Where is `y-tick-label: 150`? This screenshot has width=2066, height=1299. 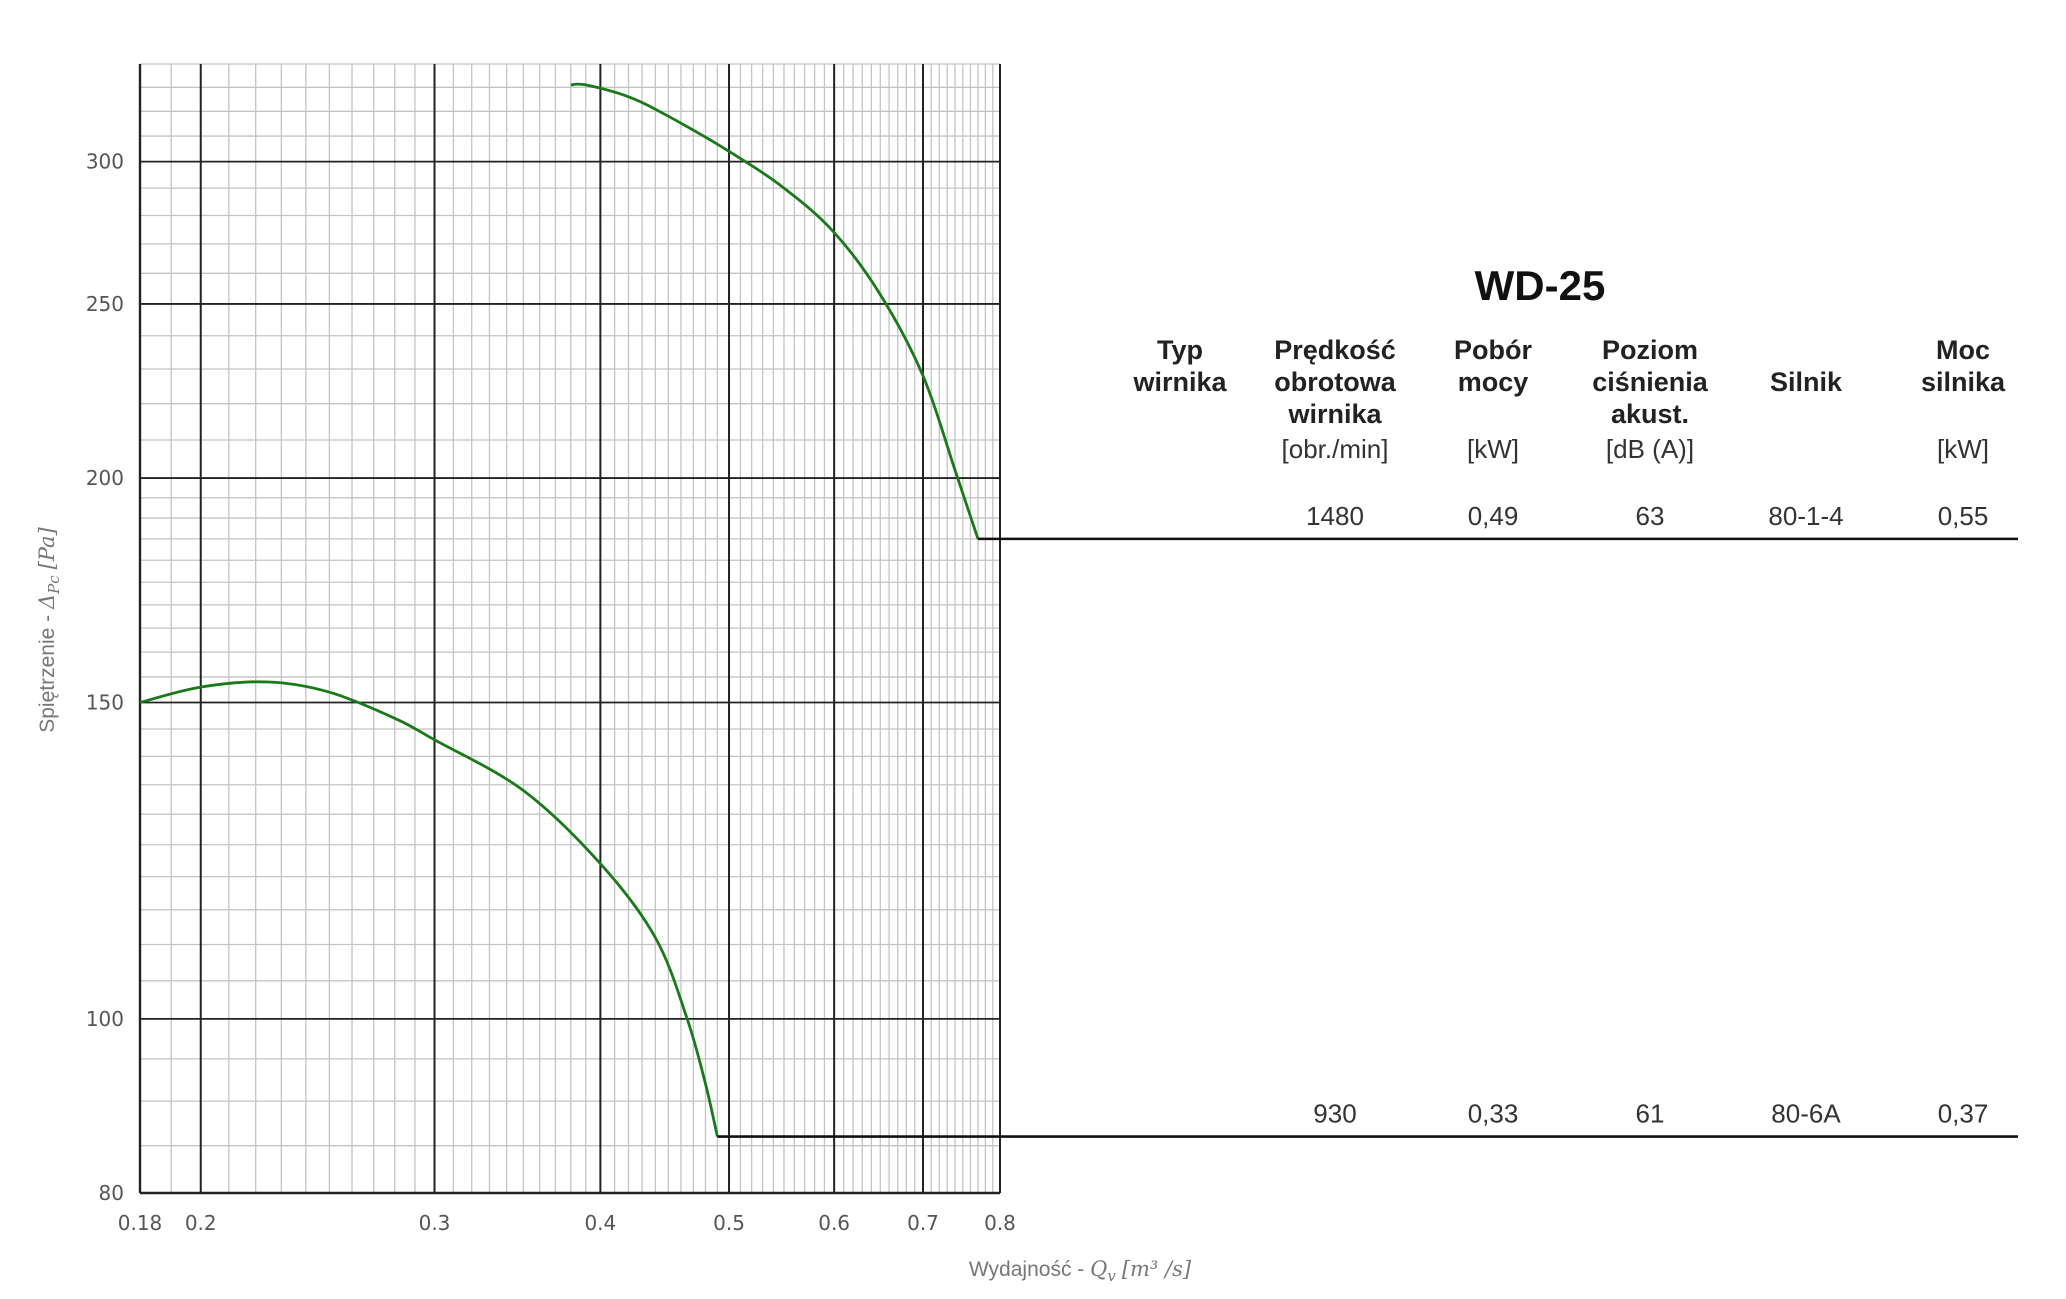
y-tick-label: 150 is located at coordinates (105, 703).